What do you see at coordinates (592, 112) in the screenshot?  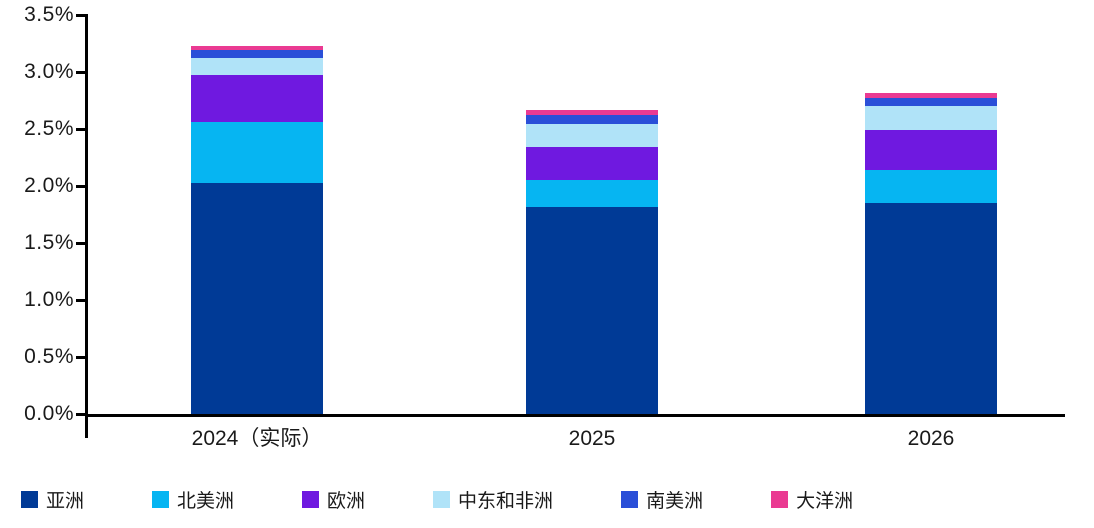 I see `bar-segment-大洋洲-2025` at bounding box center [592, 112].